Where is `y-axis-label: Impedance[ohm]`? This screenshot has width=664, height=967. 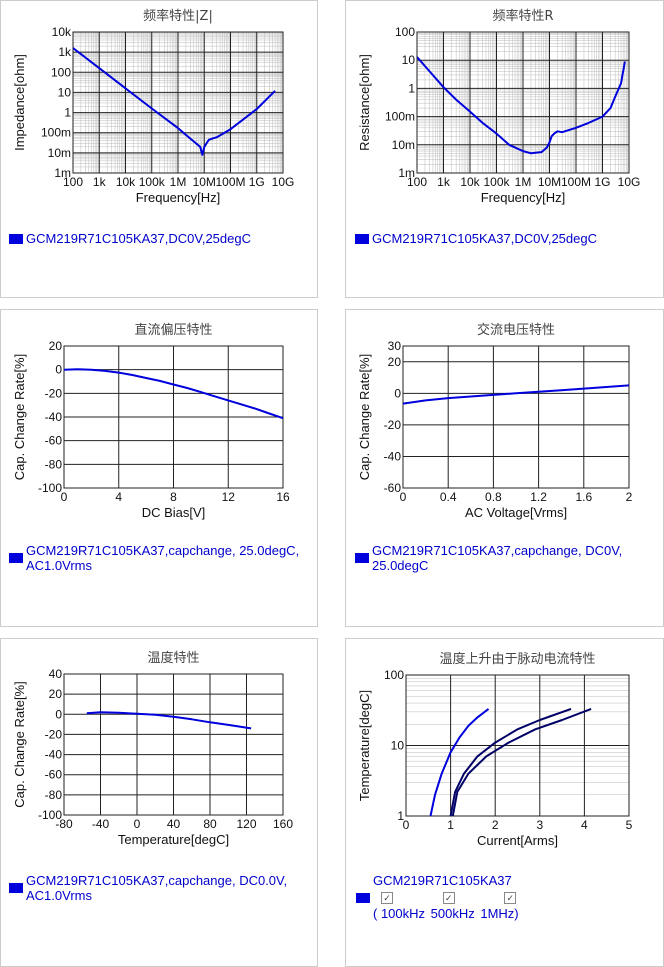 y-axis-label: Impedance[ohm] is located at coordinates (19, 102).